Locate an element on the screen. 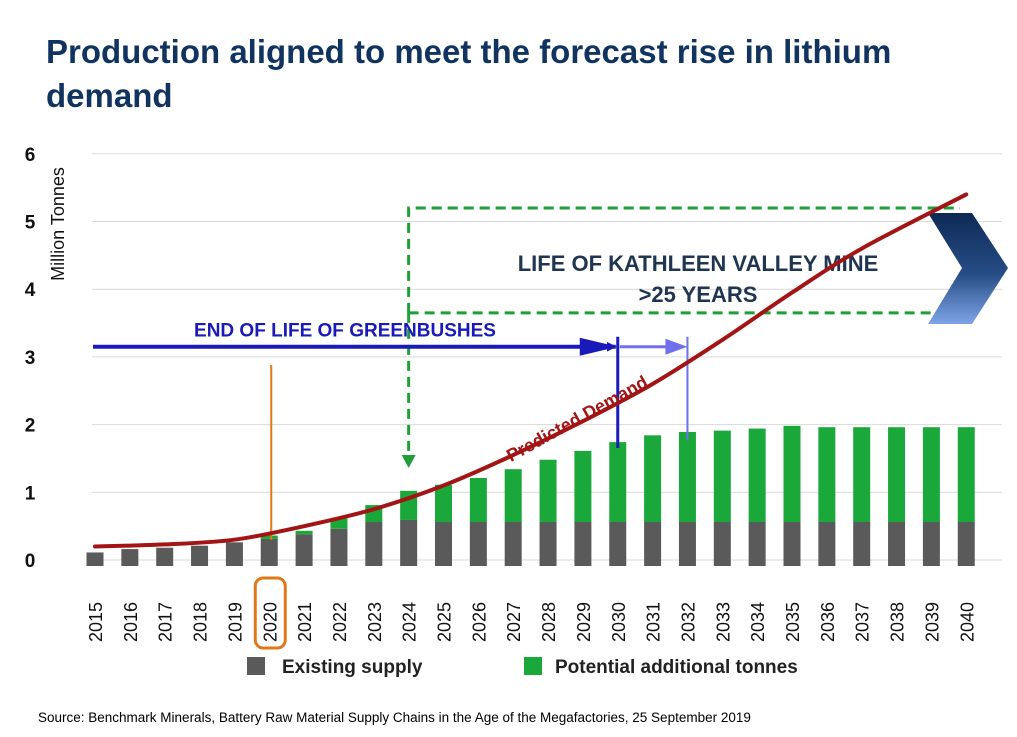  y-tick-label: 3 is located at coordinates (30, 358).